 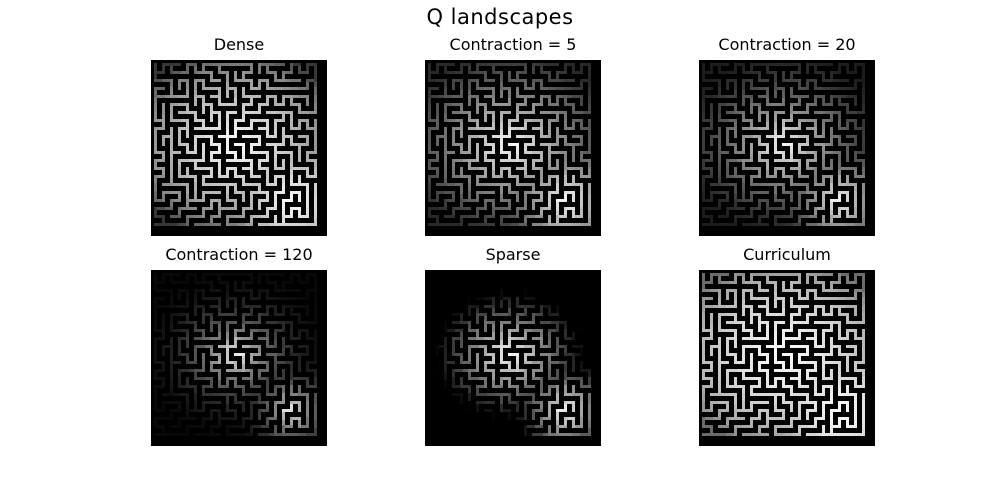 What do you see at coordinates (513, 358) in the screenshot?
I see `maze-image-sparse` at bounding box center [513, 358].